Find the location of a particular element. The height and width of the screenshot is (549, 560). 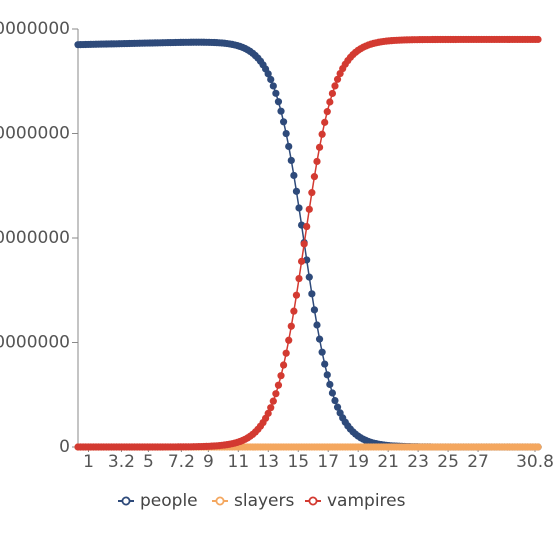

x-tick-label: 9 is located at coordinates (208, 462).